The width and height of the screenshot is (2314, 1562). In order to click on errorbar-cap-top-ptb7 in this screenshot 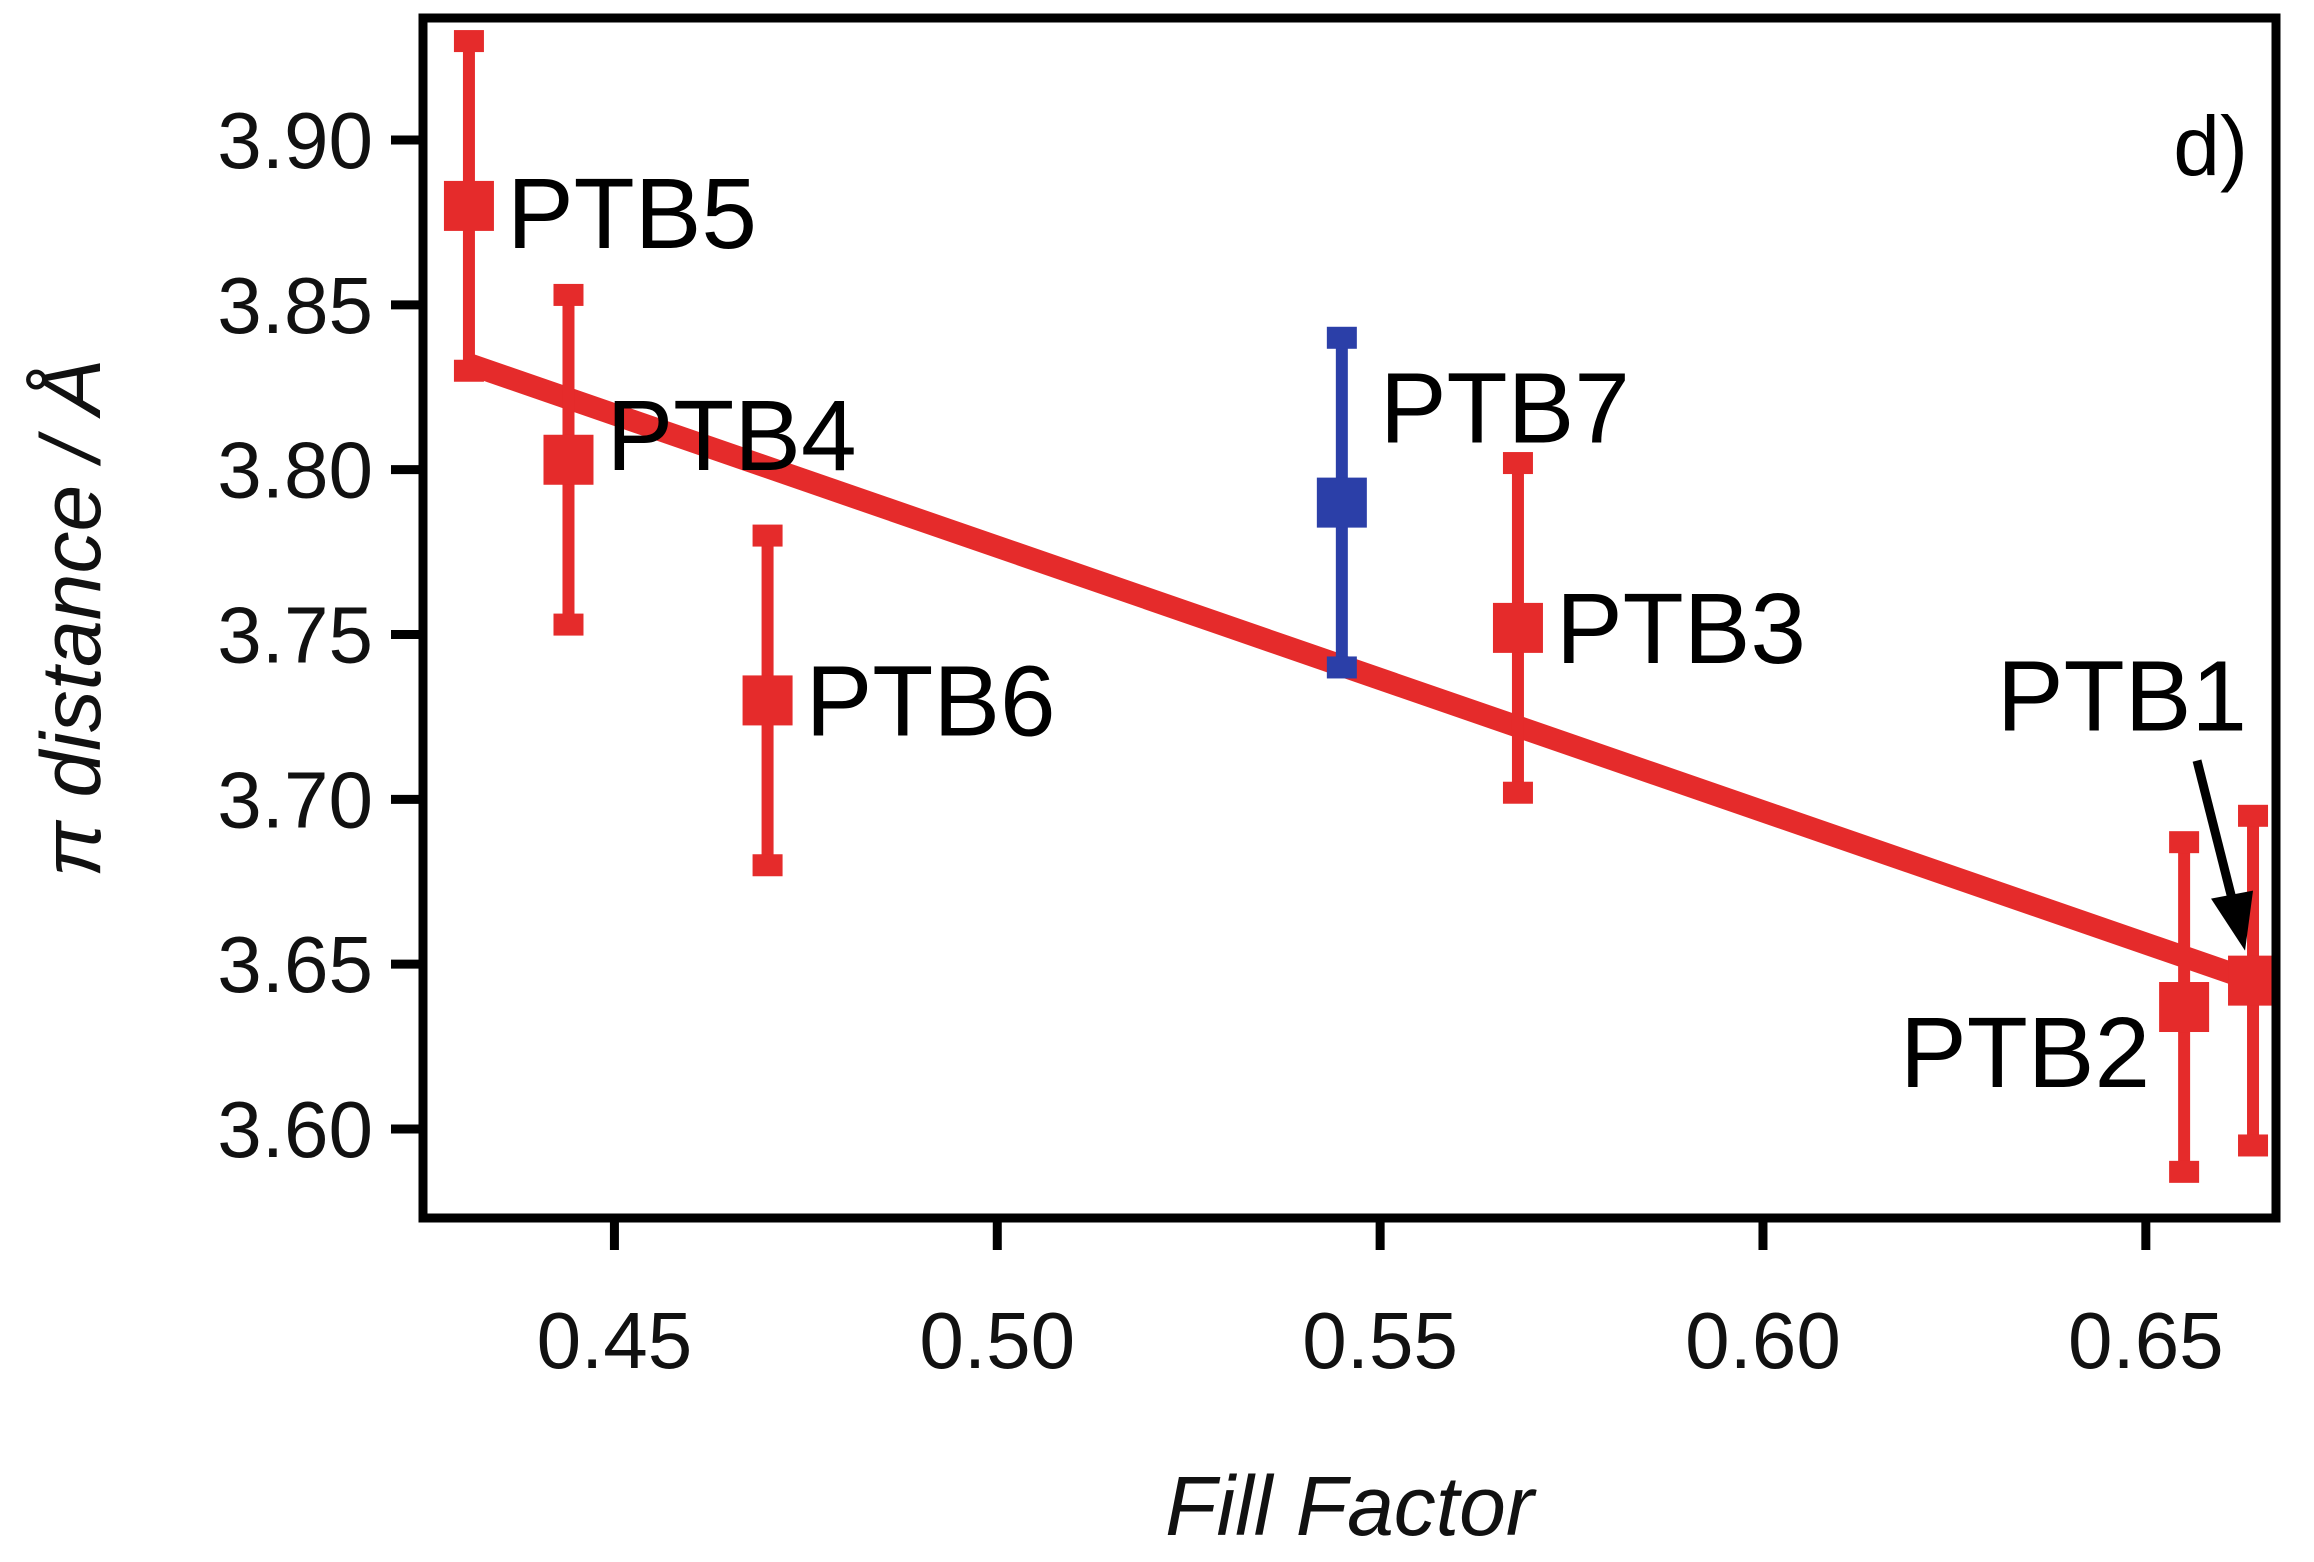, I will do `click(1341, 337)`.